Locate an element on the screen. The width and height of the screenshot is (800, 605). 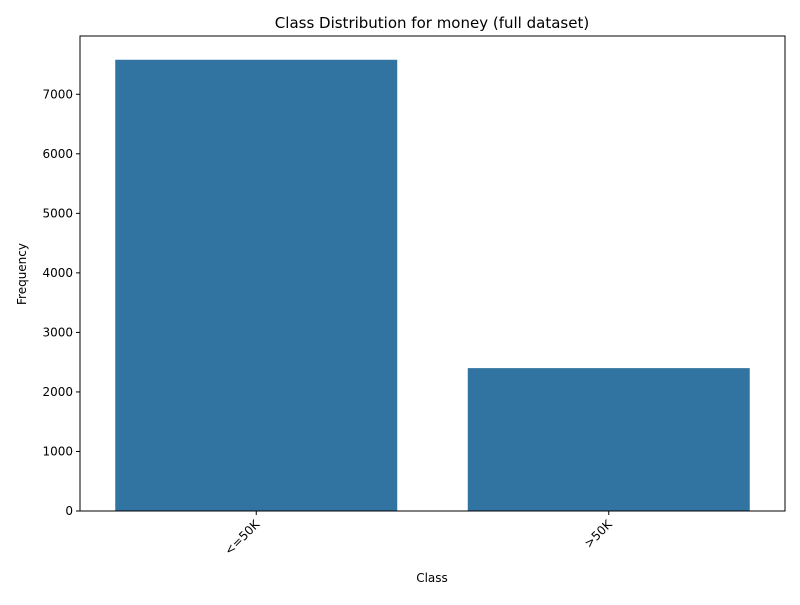
y-axis: 0 1000 2000 3000 4000 5000 6000 7000 is located at coordinates (61, 302).